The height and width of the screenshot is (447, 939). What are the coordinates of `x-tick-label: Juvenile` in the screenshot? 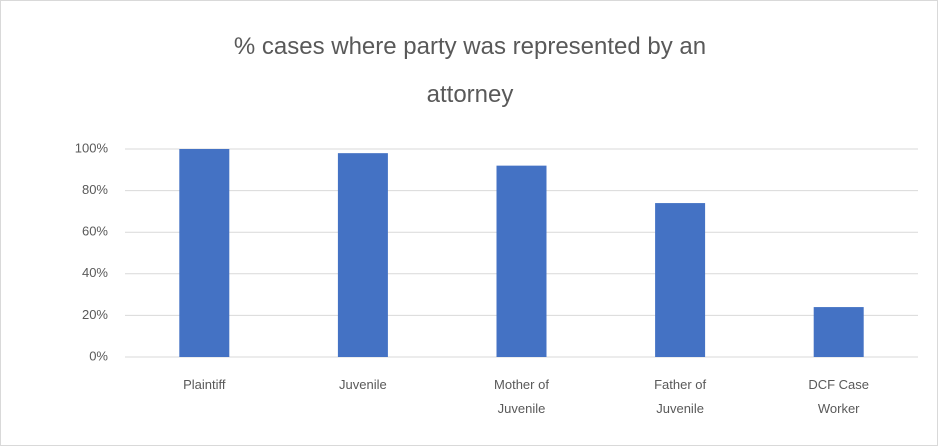 It's located at (363, 384).